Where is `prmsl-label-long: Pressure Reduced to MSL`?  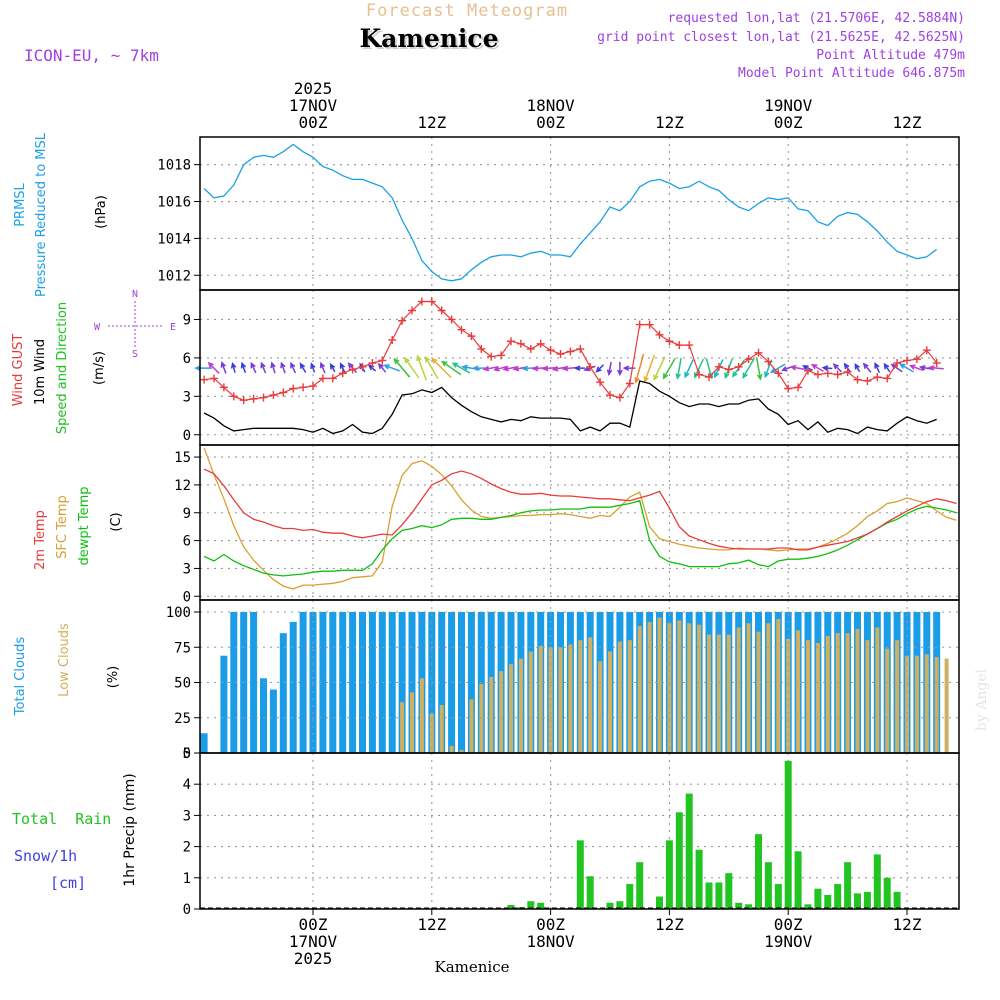
prmsl-label-long: Pressure Reduced to MSL is located at coordinates (41, 214).